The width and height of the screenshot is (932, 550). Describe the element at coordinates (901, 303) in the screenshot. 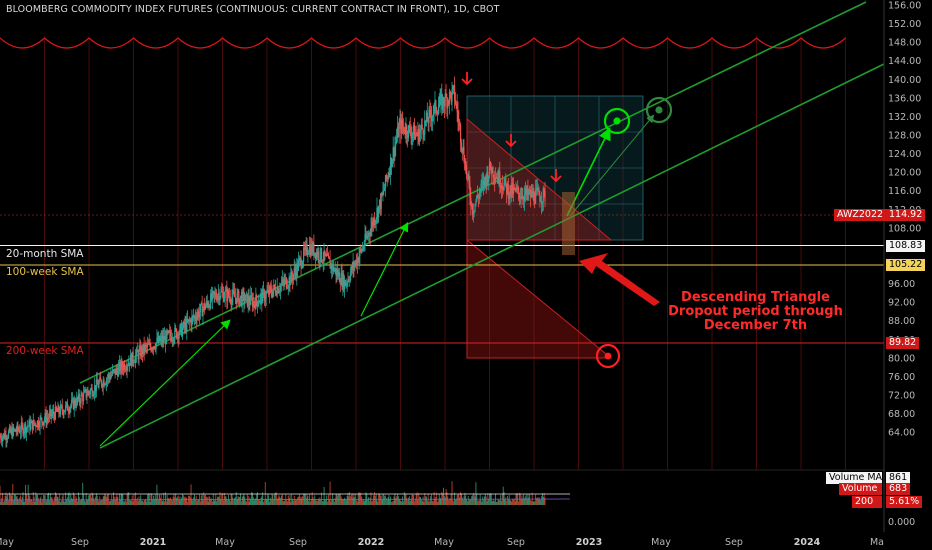

I see `price-tick-16: 92.00` at that location.